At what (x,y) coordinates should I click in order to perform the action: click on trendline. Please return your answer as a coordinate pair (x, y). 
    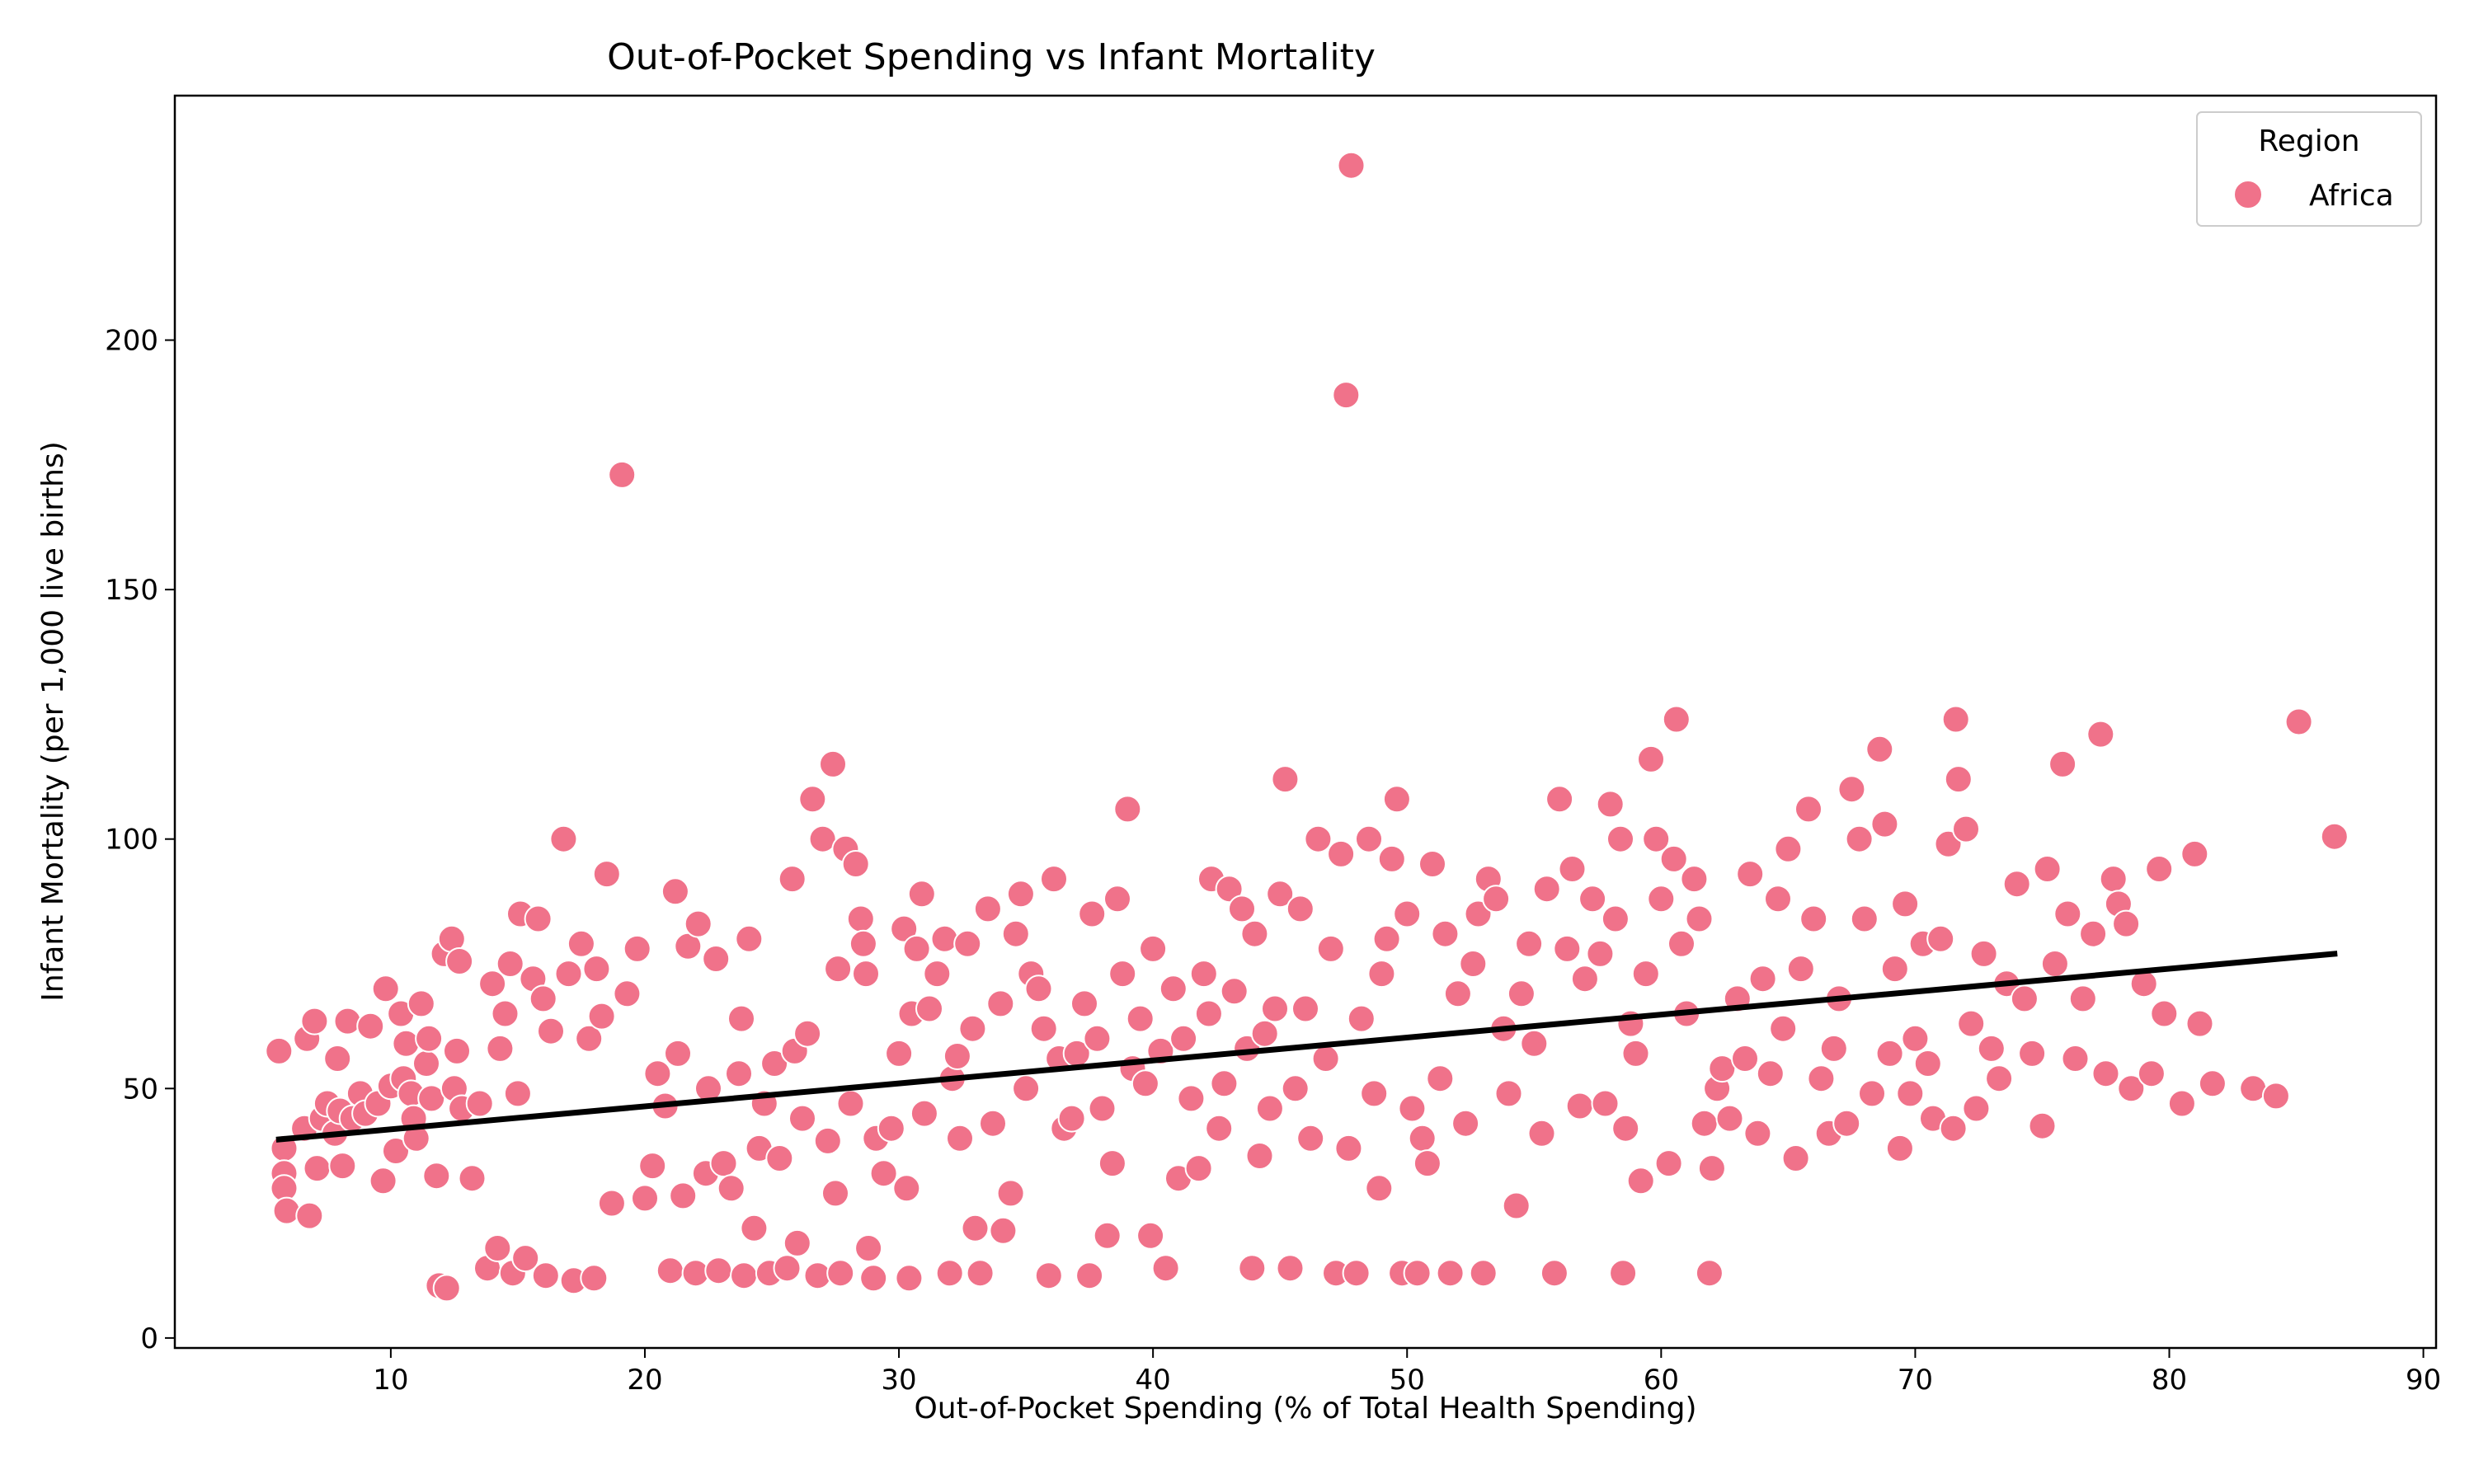
    Looking at the image, I should click on (1306, 1047).